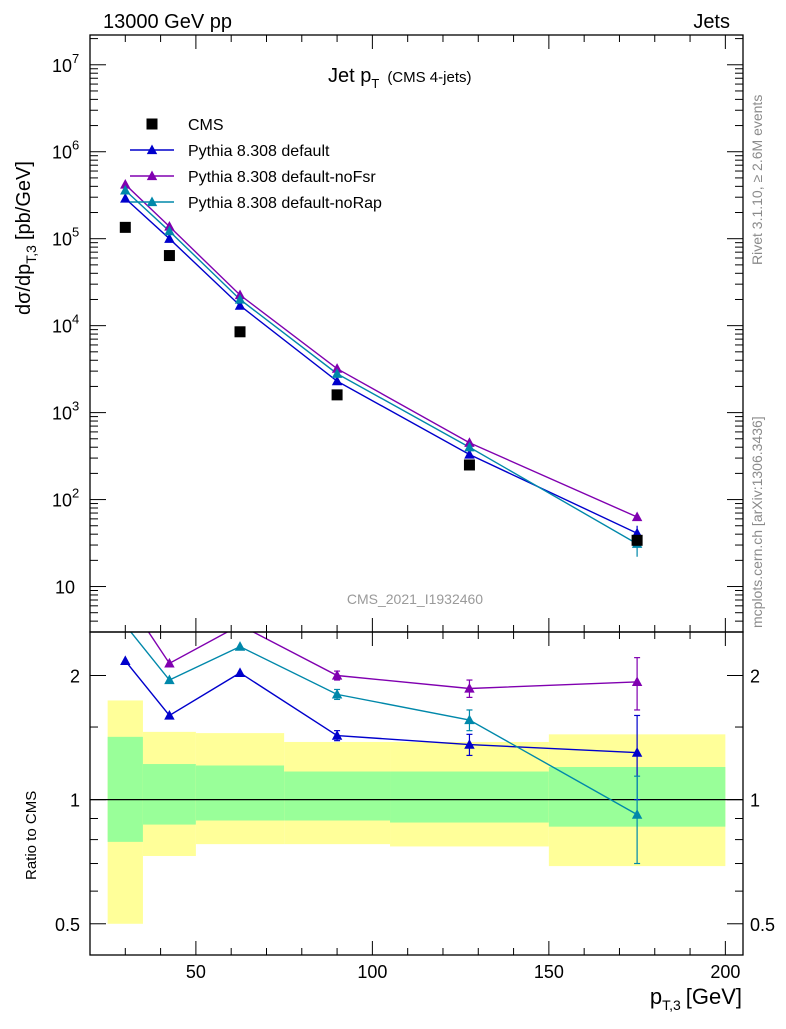  Describe the element at coordinates (65, 237) in the screenshot. I see `y-tick-label: 10⁵` at that location.